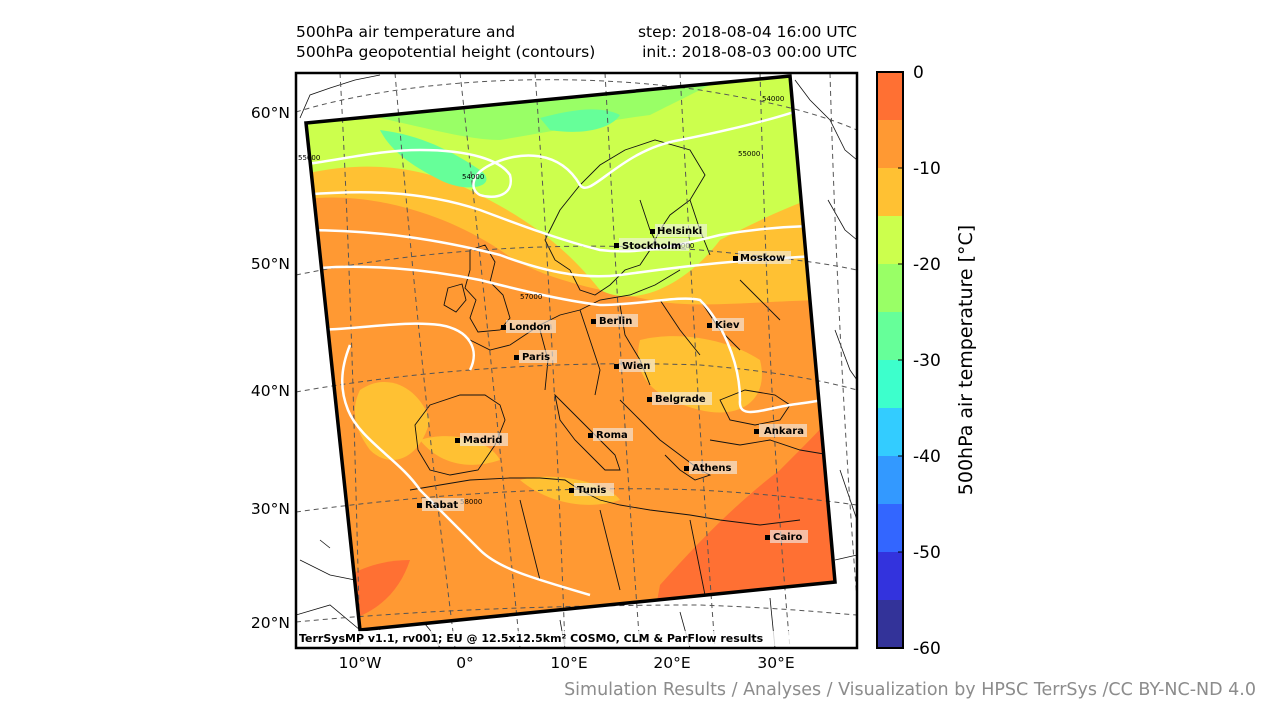 The image size is (1280, 720). Describe the element at coordinates (270, 623) in the screenshot. I see `lat-tick: 20°N` at that location.